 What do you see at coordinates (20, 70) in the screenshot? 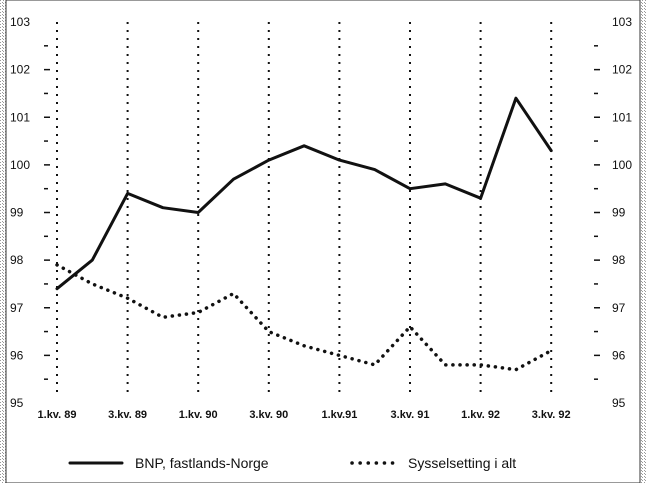
I see `y-tick-label-left: 102` at bounding box center [20, 70].